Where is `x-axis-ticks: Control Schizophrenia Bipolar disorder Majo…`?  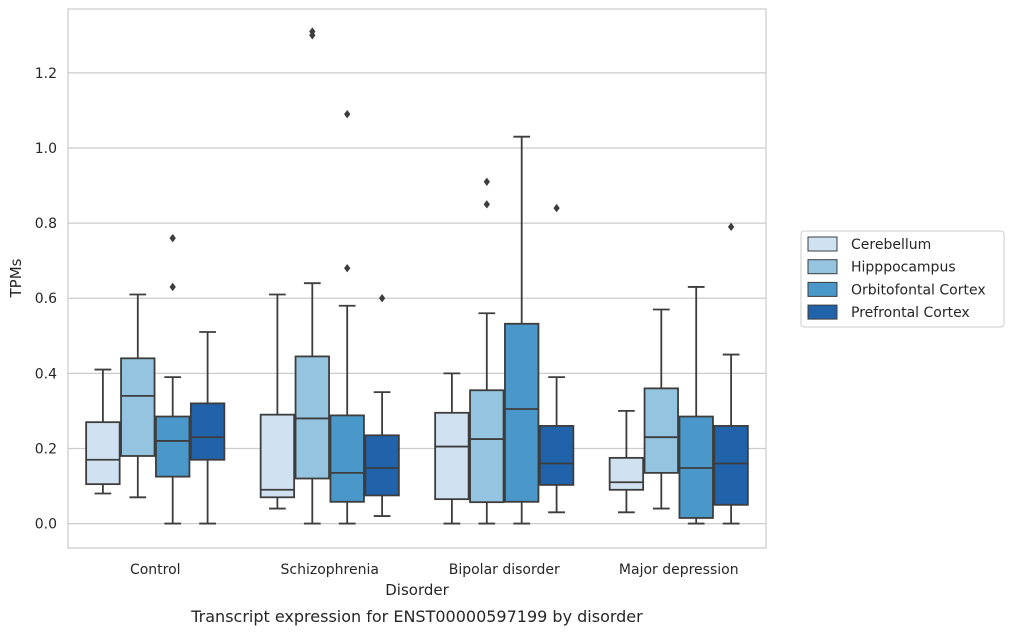
x-axis-ticks: Control Schizophrenia Bipolar disorder Majo… is located at coordinates (434, 570).